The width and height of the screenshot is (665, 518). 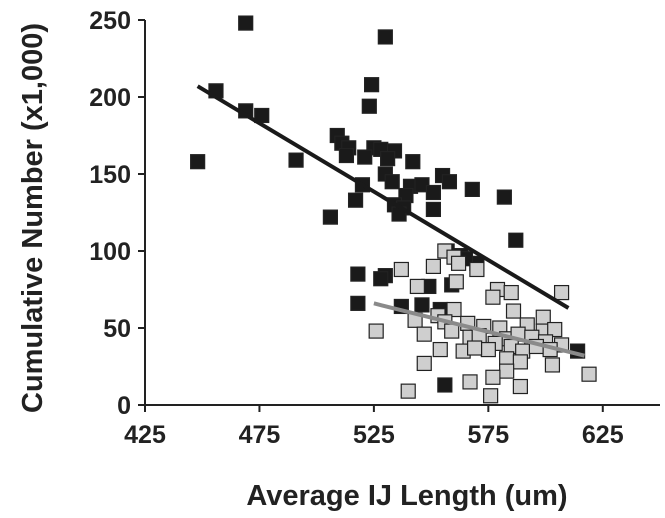 I want to click on x-ticks, so click(x=374, y=408).